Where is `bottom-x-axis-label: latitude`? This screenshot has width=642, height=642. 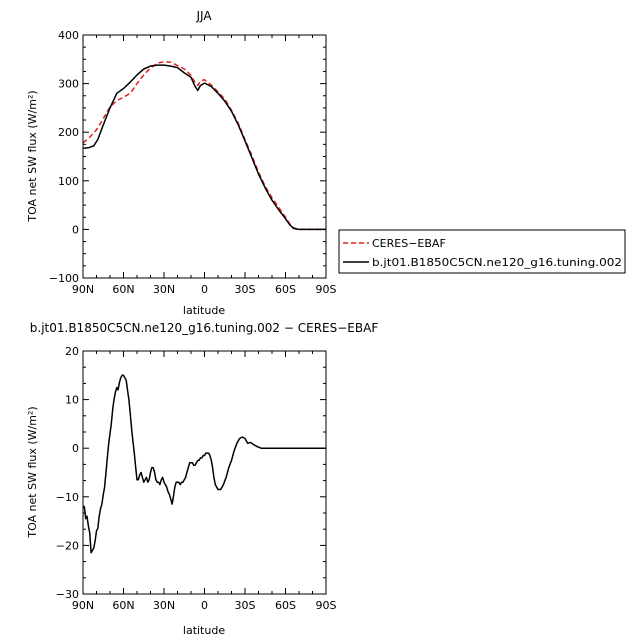
bottom-x-axis-label: latitude is located at coordinates (204, 630).